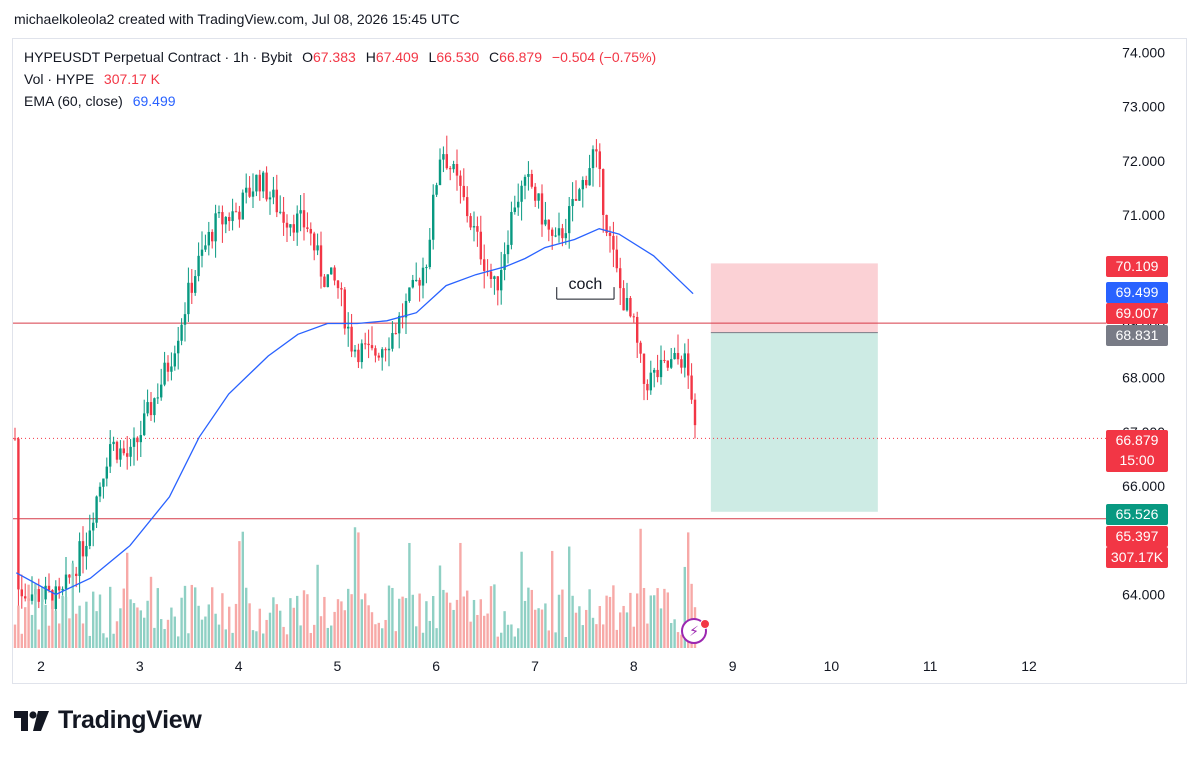 This screenshot has height=760, width=1200. What do you see at coordinates (1143, 378) in the screenshot?
I see `y-tick-label: 68.000` at bounding box center [1143, 378].